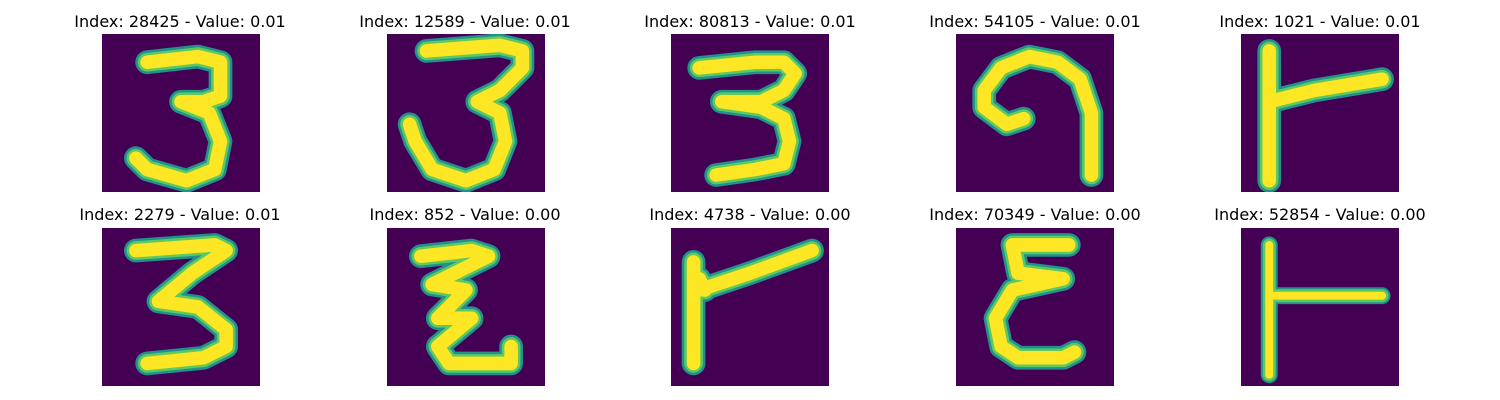 The width and height of the screenshot is (1500, 400). What do you see at coordinates (180, 21) in the screenshot?
I see `panel-title-1: Index: 28425 - Value: 0.01` at bounding box center [180, 21].